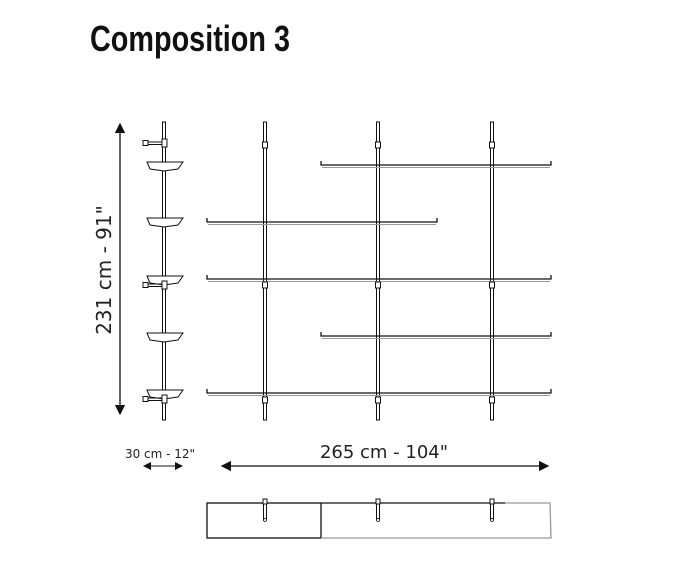  I want to click on top-shelf-right, so click(436, 520).